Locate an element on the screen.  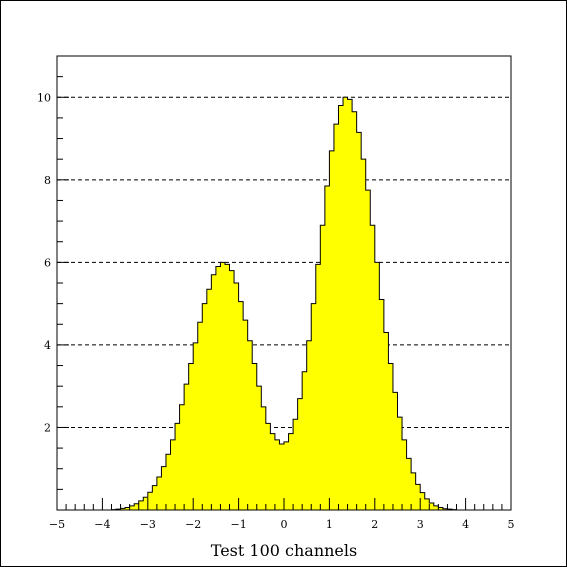
y-axis: 2 4 6 8 10 is located at coordinates (53, 283).